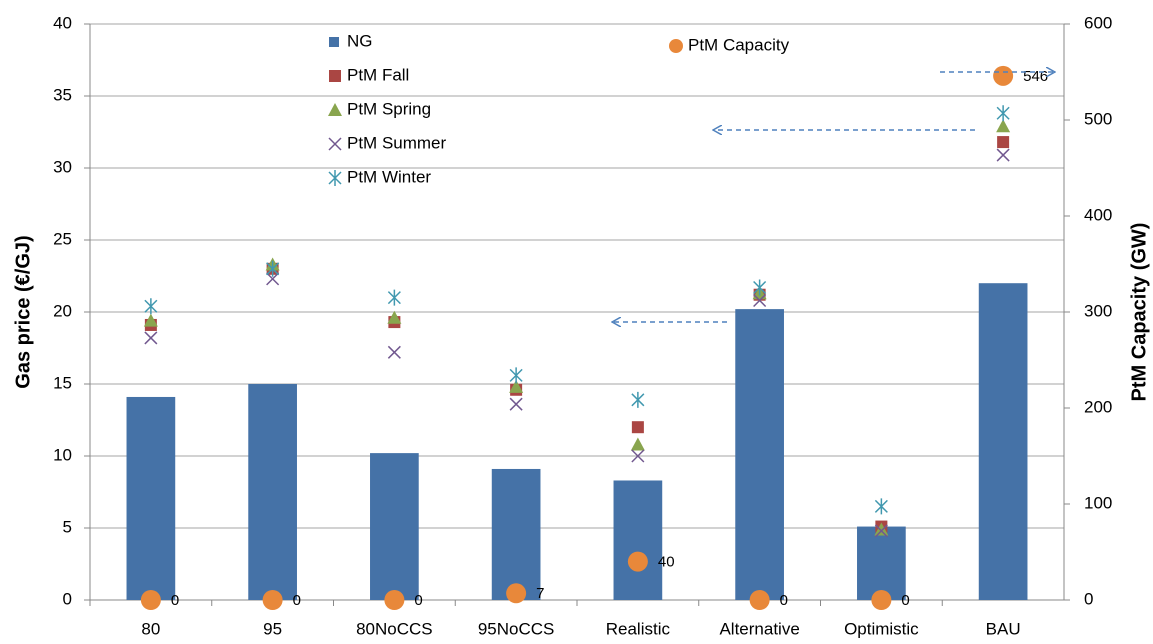  I want to click on y-tick-label: 0, so click(67, 598).